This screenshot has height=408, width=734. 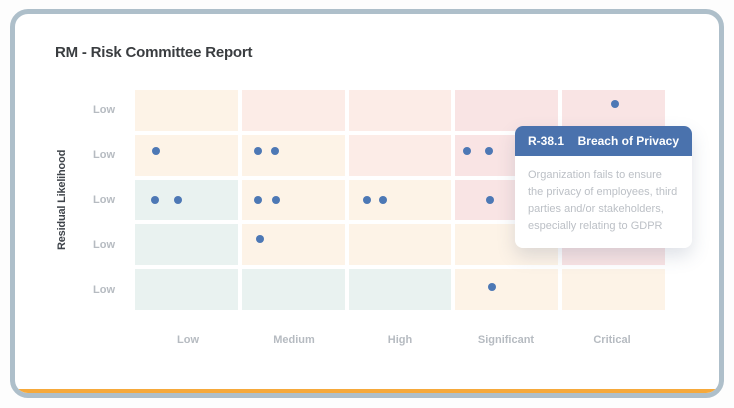 I want to click on x-axis-label: Medium, so click(x=294, y=340).